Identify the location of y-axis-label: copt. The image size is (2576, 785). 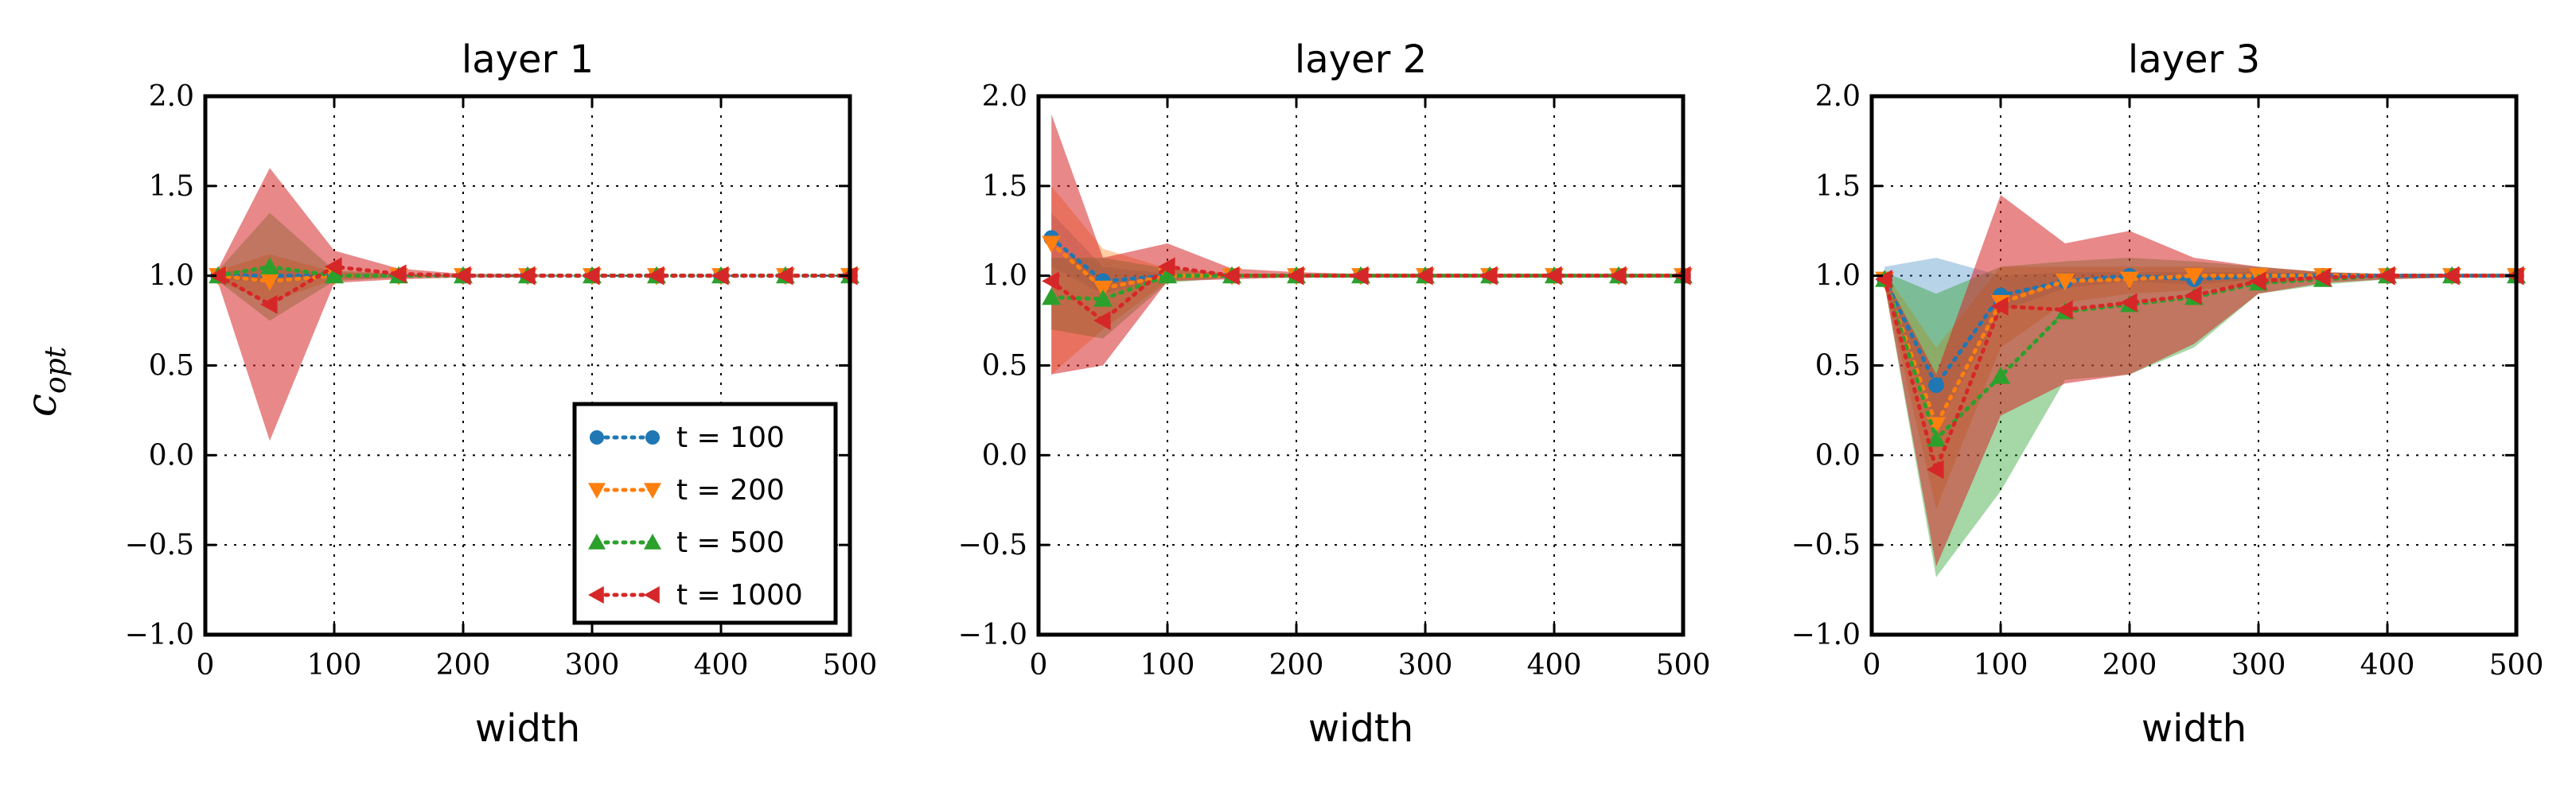
(45, 381).